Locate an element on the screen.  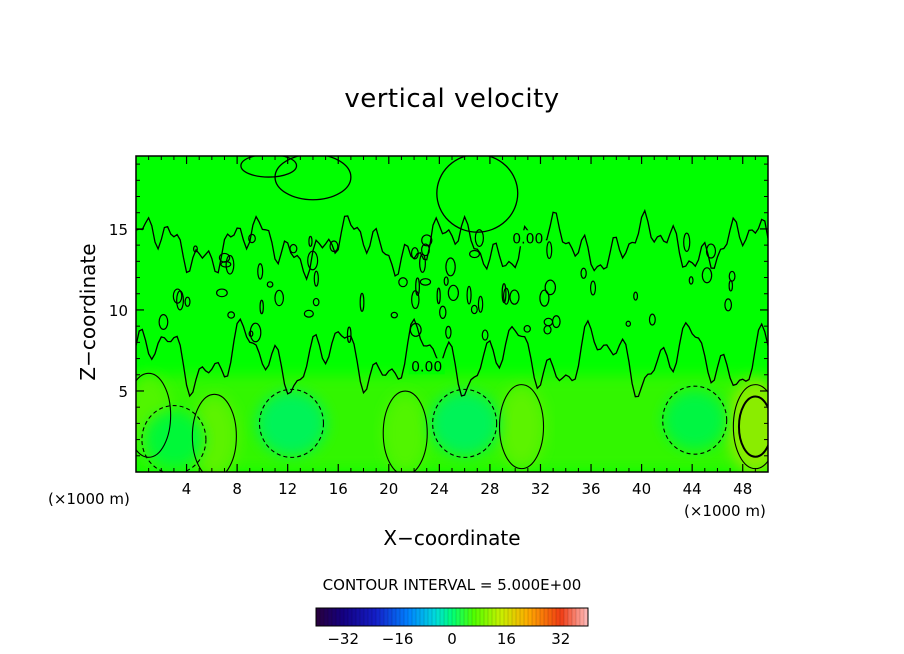
x-tick-label: 4 is located at coordinates (187, 489).